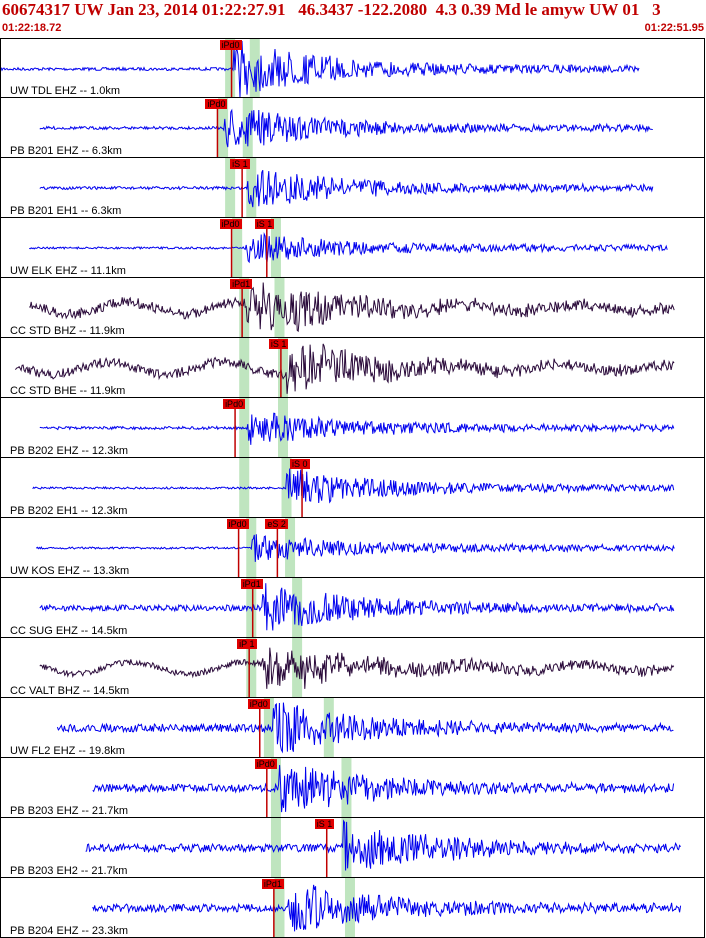  Describe the element at coordinates (69, 631) in the screenshot. I see `station-label: CC SUG EHZ -- 14.5km` at that location.